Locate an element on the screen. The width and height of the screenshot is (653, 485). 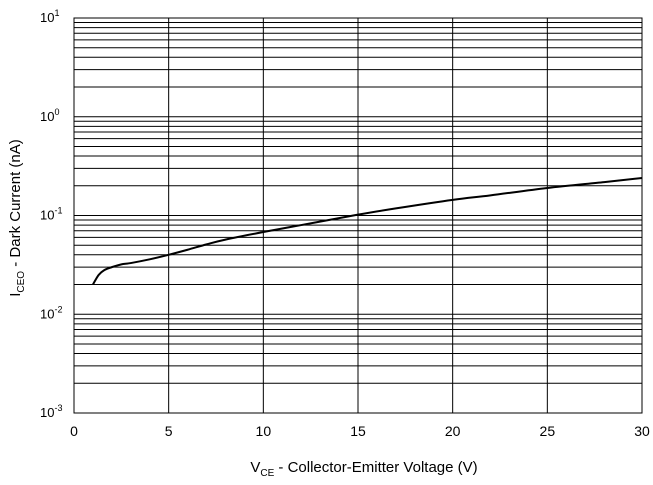
x-tick-label: 15 is located at coordinates (358, 431).